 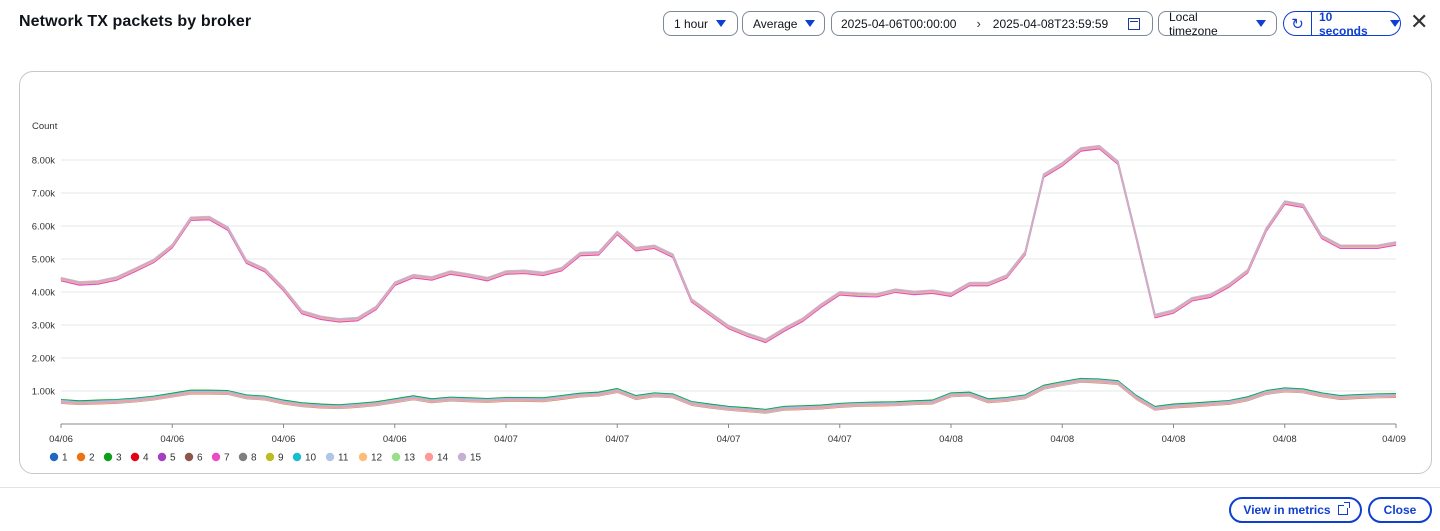 What do you see at coordinates (43, 359) in the screenshot?
I see `y-tick-label: 2.00k` at bounding box center [43, 359].